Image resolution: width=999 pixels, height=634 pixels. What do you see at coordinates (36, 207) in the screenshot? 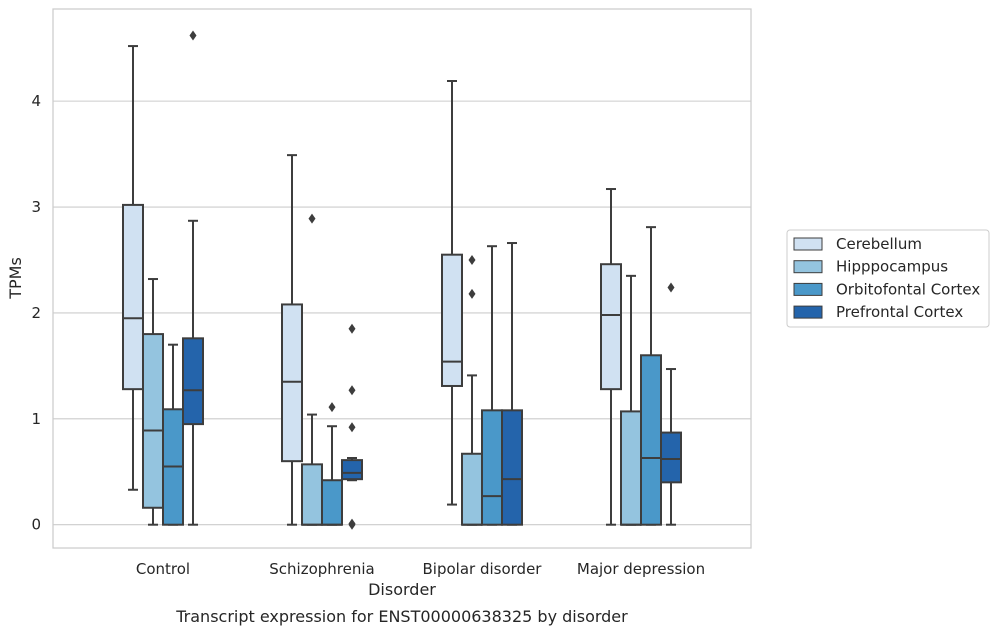
I see `y-tick-label: 3` at bounding box center [36, 207].